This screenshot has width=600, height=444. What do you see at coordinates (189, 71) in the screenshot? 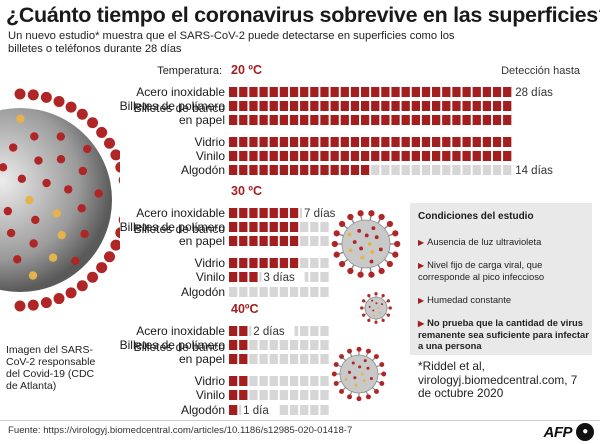
I see `temperature-label: Temperatura:` at bounding box center [189, 71].